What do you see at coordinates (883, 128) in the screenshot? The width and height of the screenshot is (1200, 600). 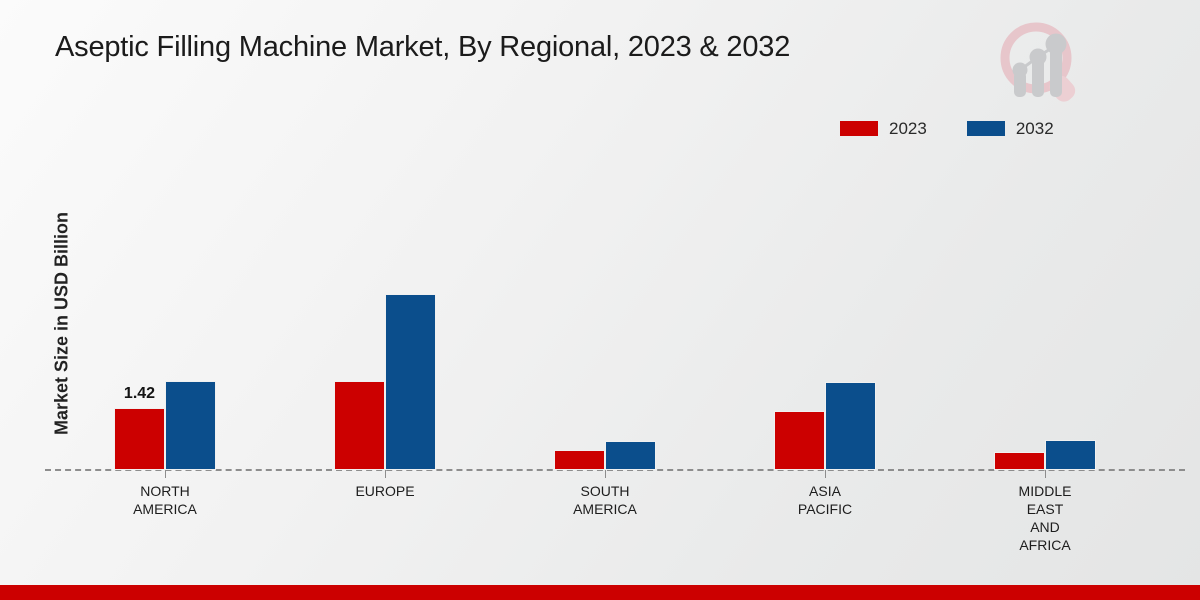 I see `legend-item-2023: 2023` at bounding box center [883, 128].